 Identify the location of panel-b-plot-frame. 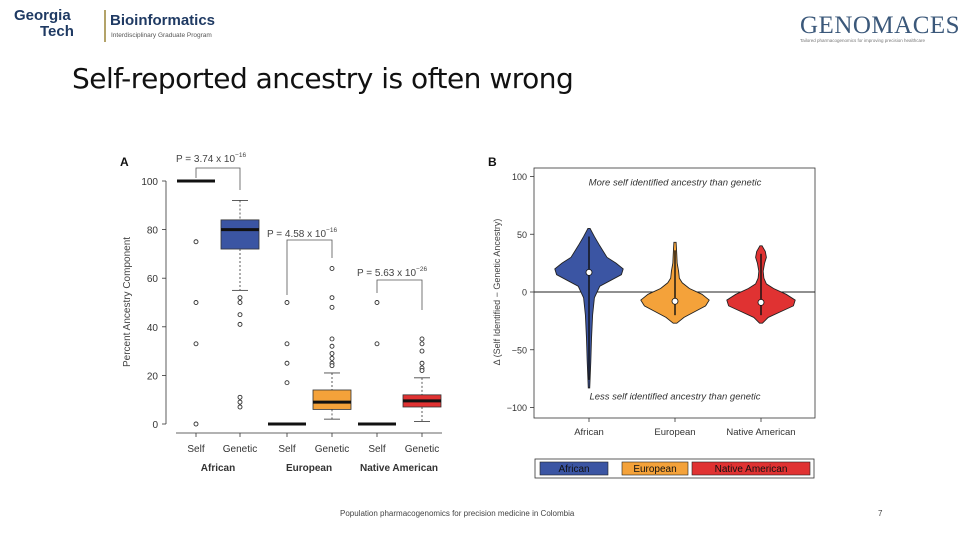
(674, 293).